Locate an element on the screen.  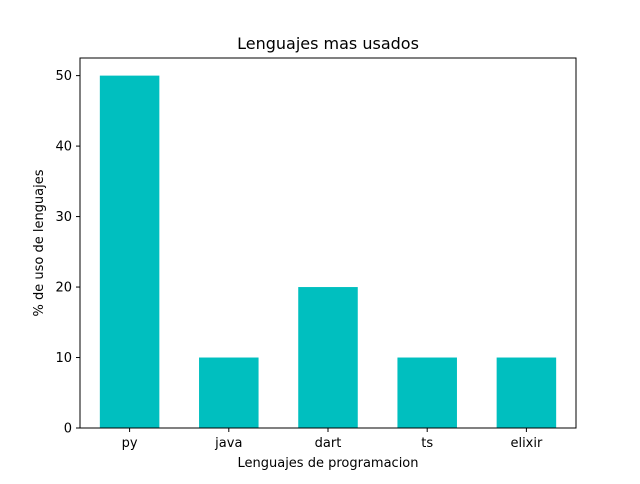
y-axis-label: % de uso de lenguajes is located at coordinates (39, 242).